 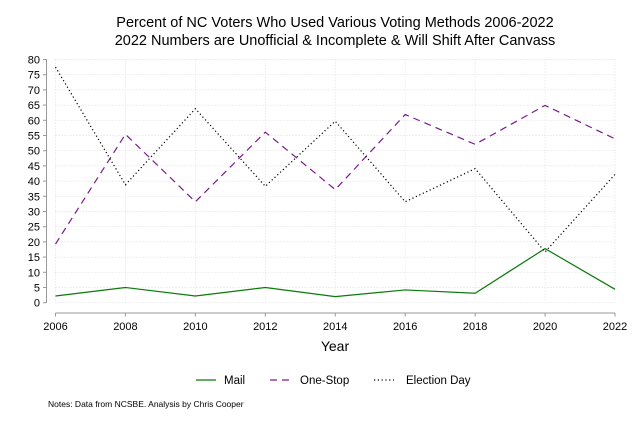 What do you see at coordinates (335, 346) in the screenshot?
I see `x-axis-label: Year` at bounding box center [335, 346].